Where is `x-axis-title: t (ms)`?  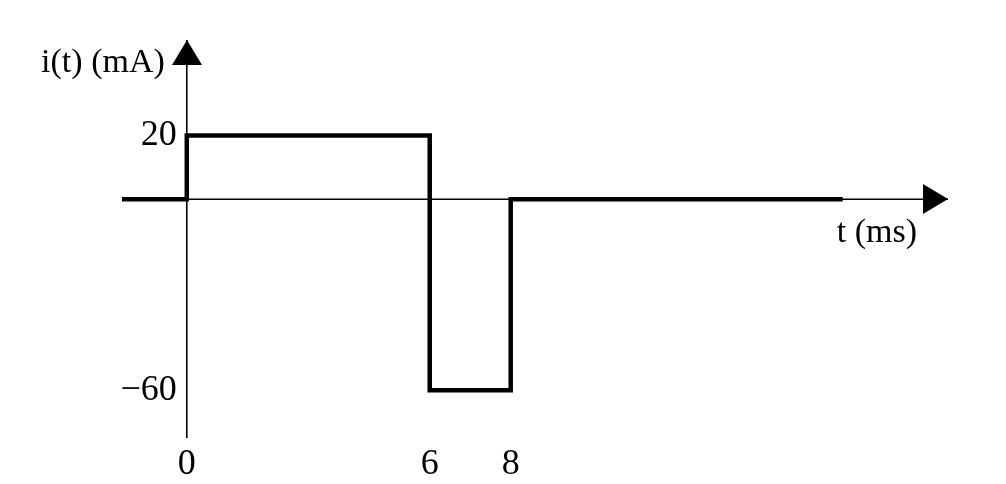
x-axis-title: t (ms) is located at coordinates (876, 231).